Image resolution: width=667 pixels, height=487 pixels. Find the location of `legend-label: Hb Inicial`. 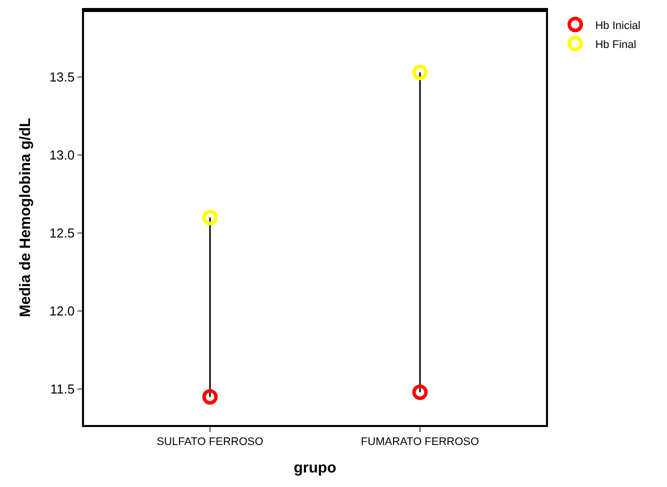

legend-label: Hb Inicial is located at coordinates (617, 26).